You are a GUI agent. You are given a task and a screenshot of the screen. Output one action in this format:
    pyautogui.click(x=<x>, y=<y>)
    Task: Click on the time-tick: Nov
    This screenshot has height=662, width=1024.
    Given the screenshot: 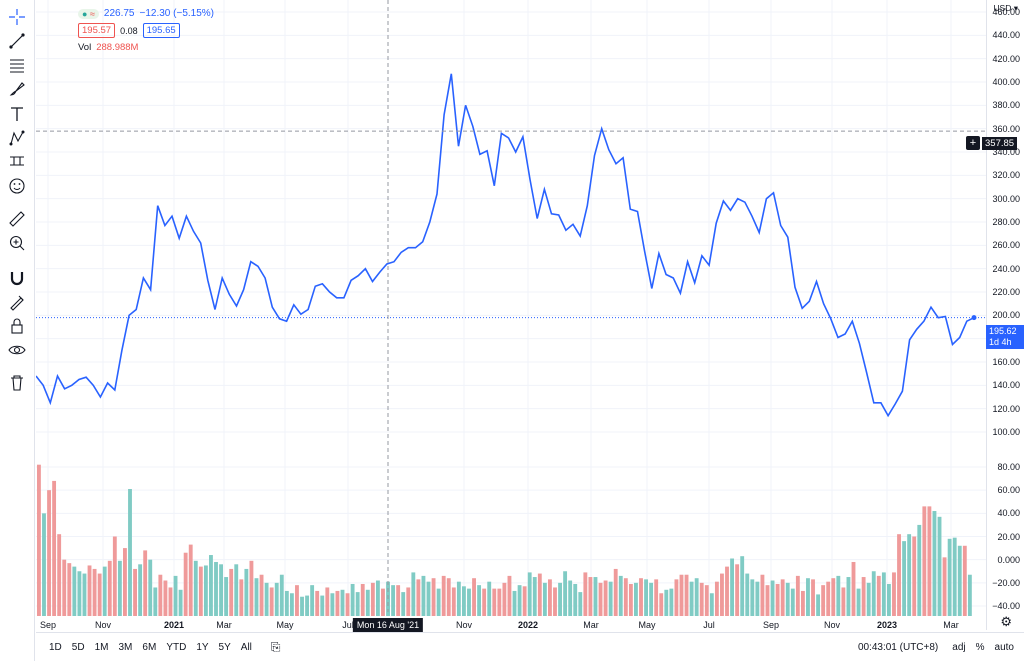 What is the action you would take?
    pyautogui.click(x=832, y=625)
    